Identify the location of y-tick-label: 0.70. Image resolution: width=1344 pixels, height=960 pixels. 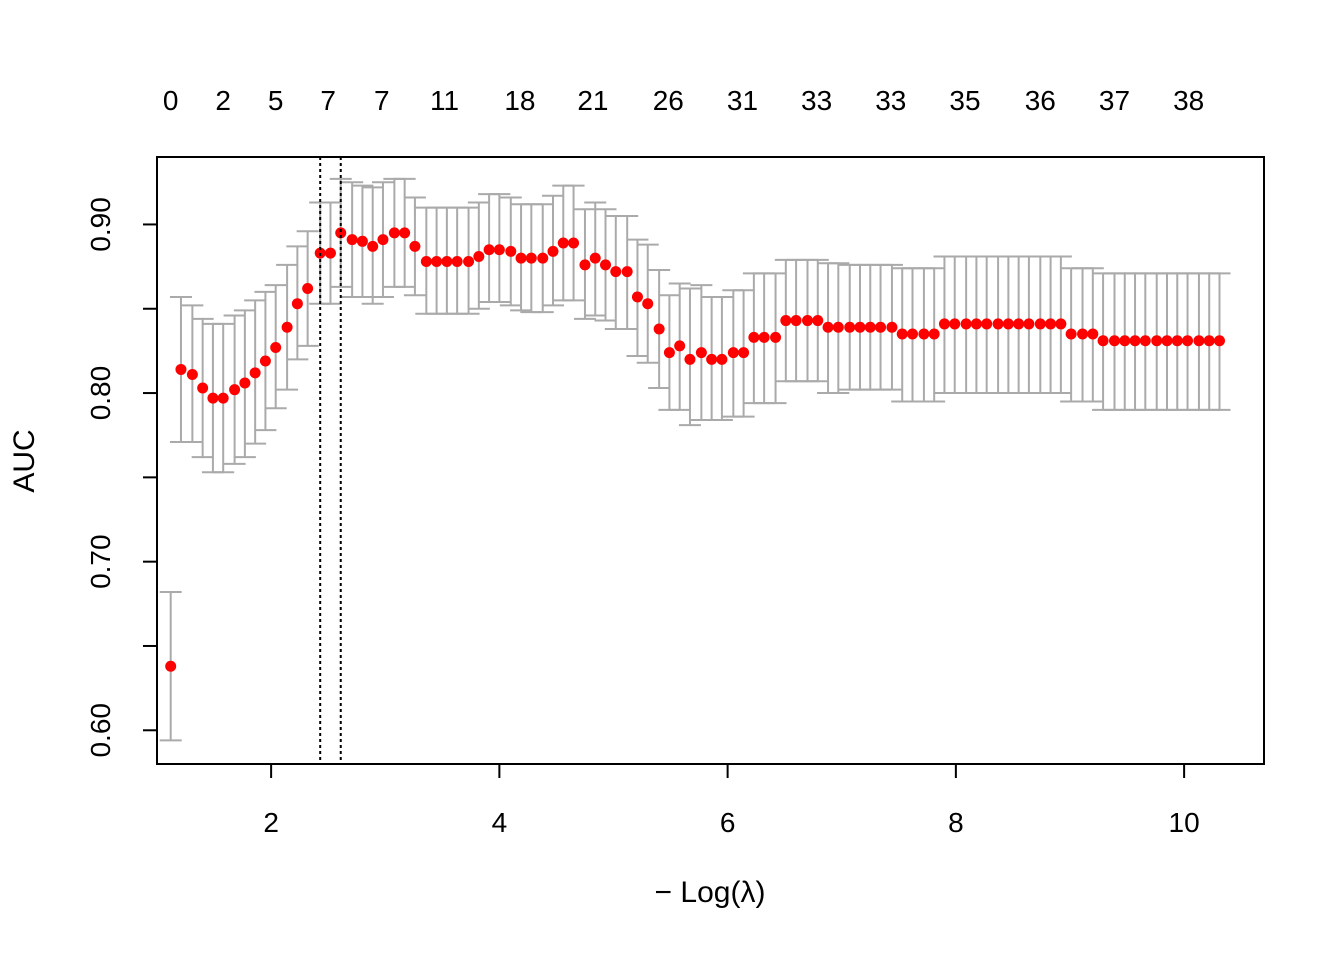
(100, 561).